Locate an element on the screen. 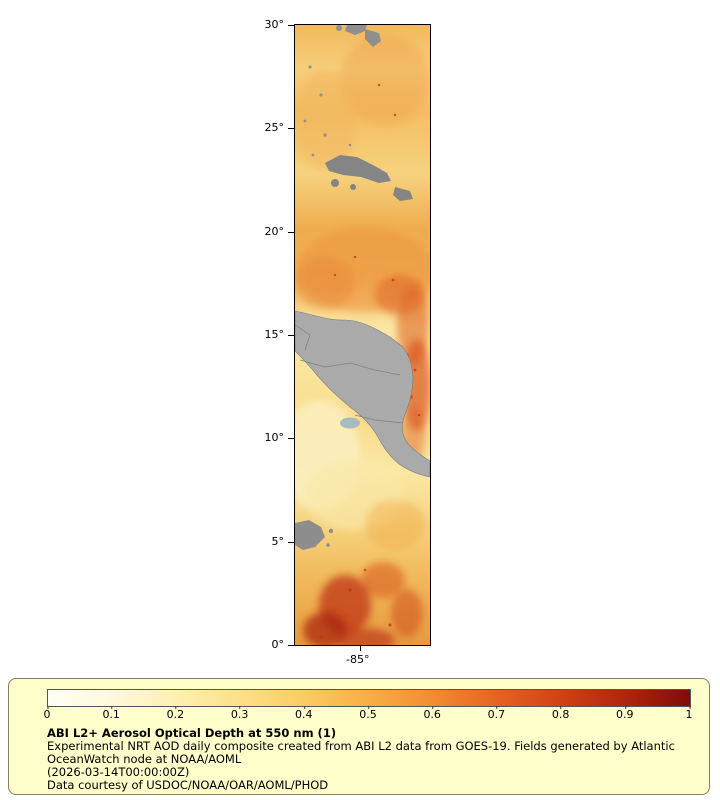 The height and width of the screenshot is (800, 720). lat-label: 25° is located at coordinates (274, 127).